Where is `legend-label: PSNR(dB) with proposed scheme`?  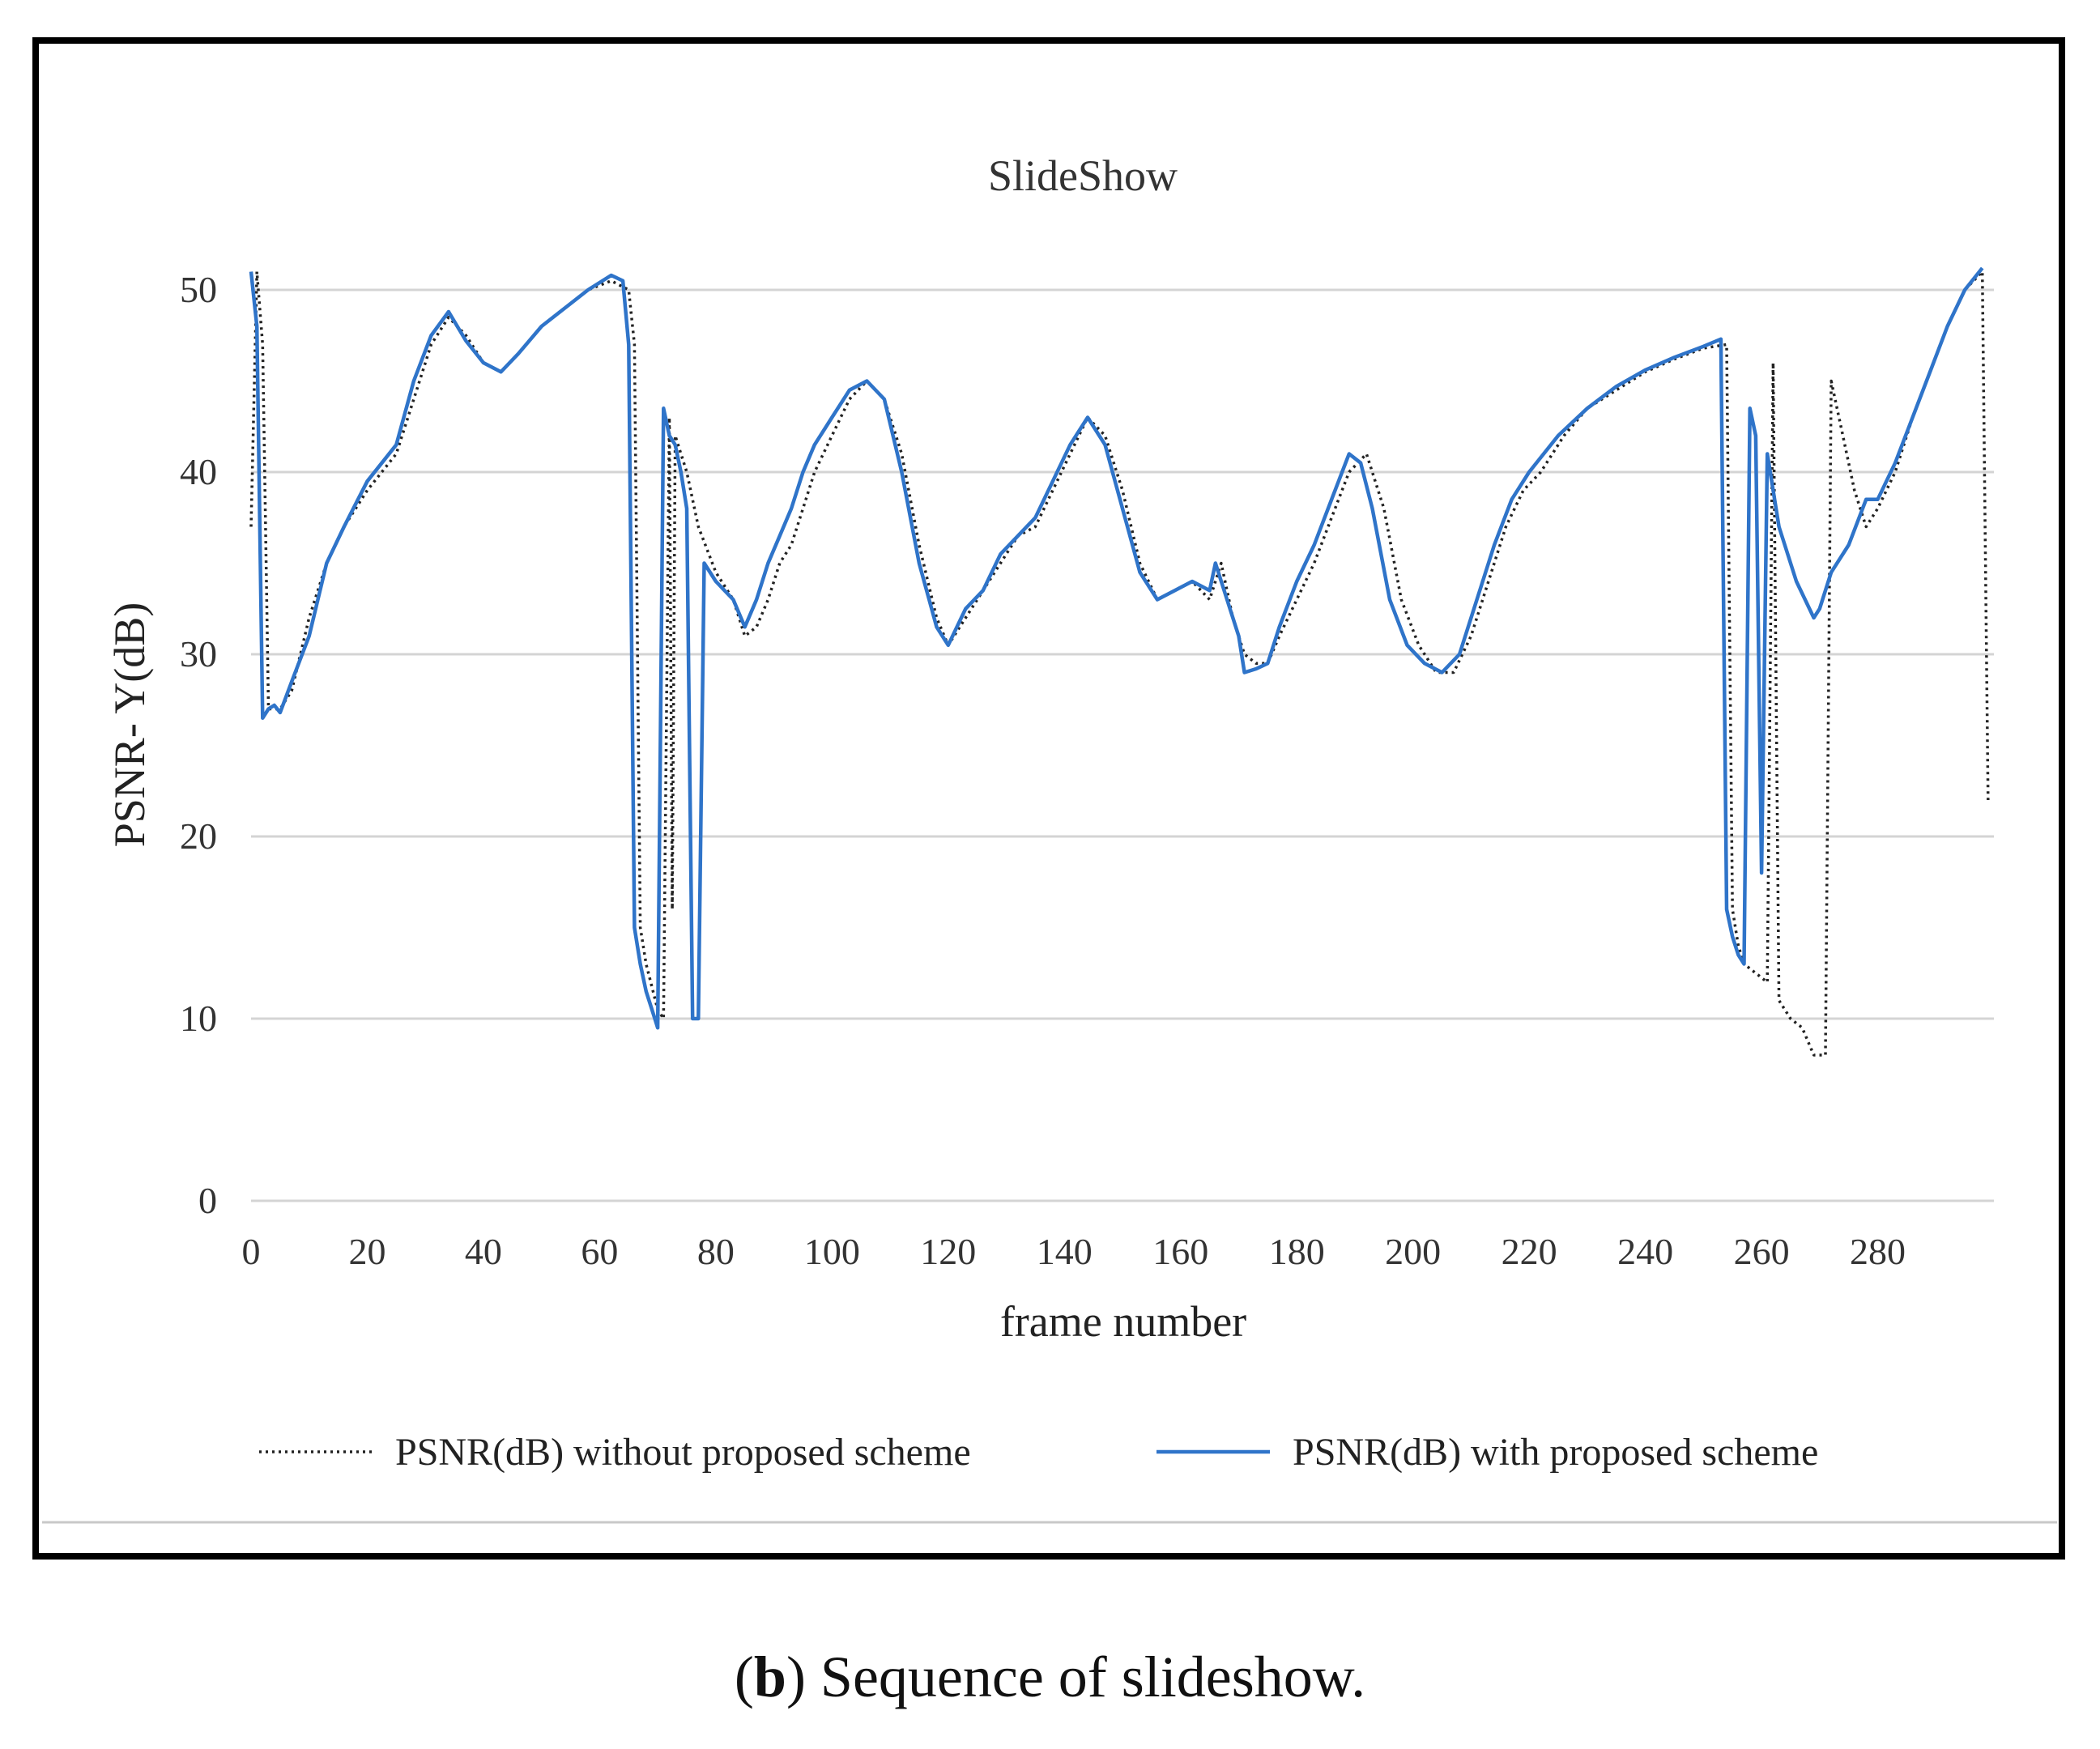
legend-label: PSNR(dB) with proposed scheme is located at coordinates (1555, 1452).